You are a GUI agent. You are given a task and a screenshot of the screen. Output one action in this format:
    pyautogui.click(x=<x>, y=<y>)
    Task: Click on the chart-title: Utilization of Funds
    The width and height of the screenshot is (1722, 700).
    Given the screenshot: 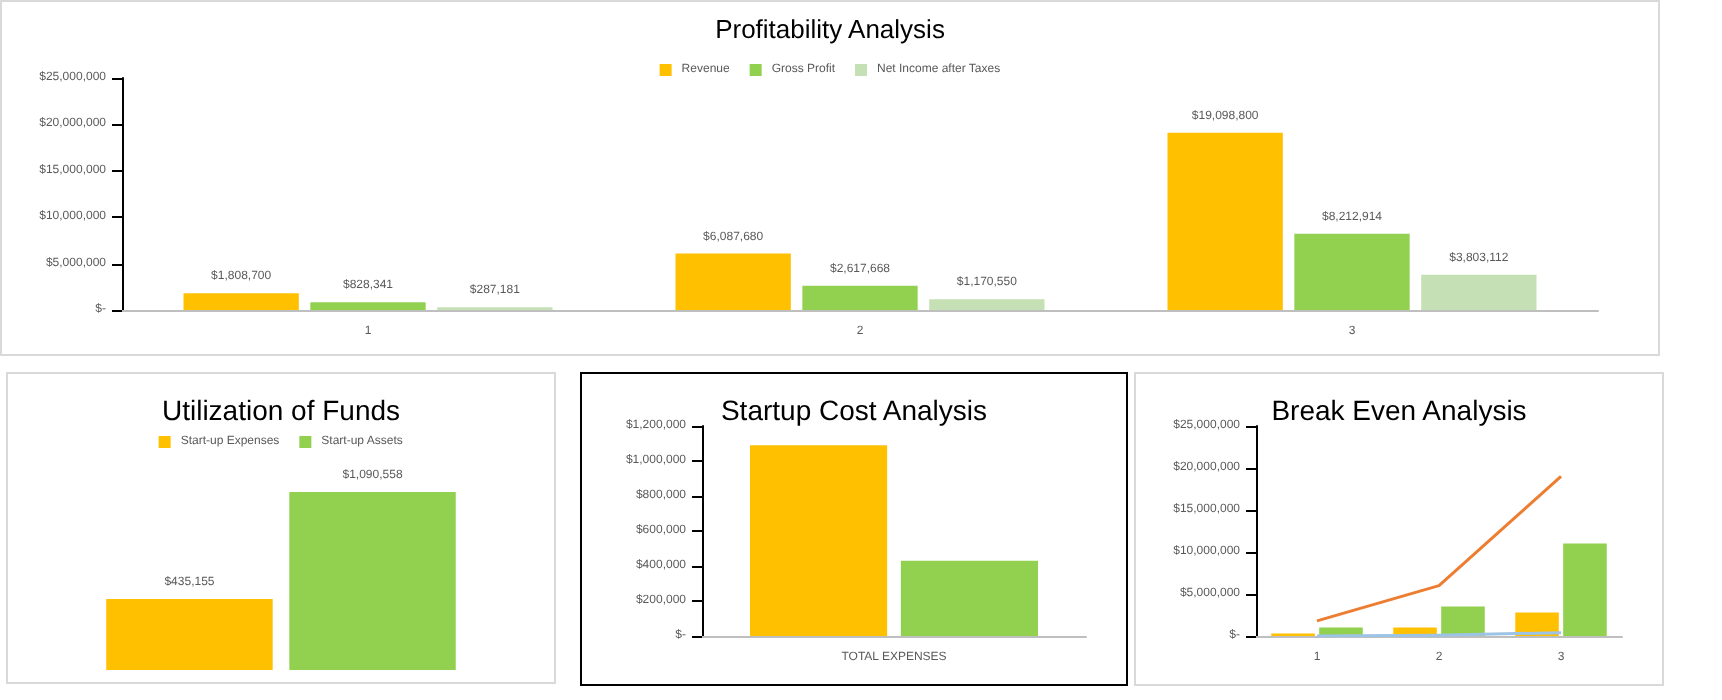 What is the action you would take?
    pyautogui.click(x=281, y=410)
    